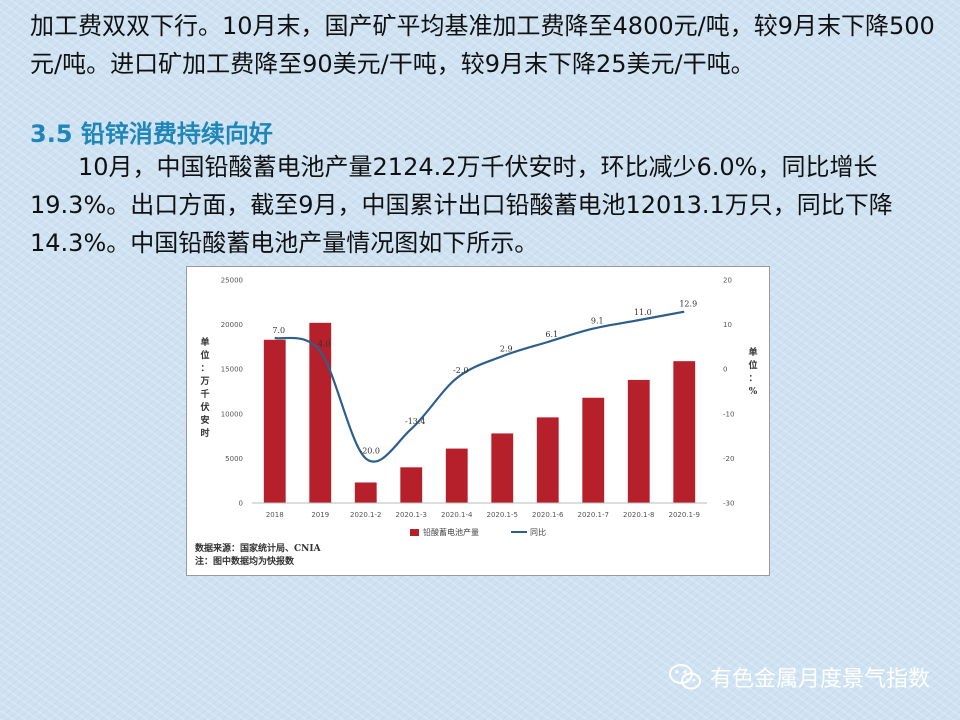 The height and width of the screenshot is (720, 960). What do you see at coordinates (643, 312) in the screenshot?
I see `line-data-label: 11.0` at bounding box center [643, 312].